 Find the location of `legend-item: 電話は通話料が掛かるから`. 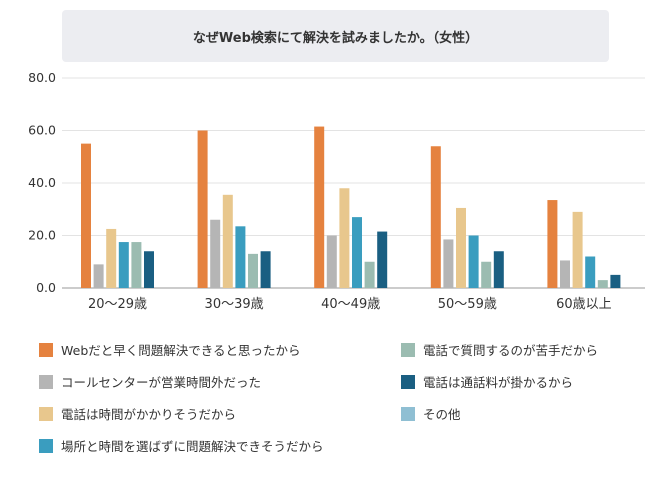

legend-item: 電話は通話料が掛かるから is located at coordinates (487, 381).